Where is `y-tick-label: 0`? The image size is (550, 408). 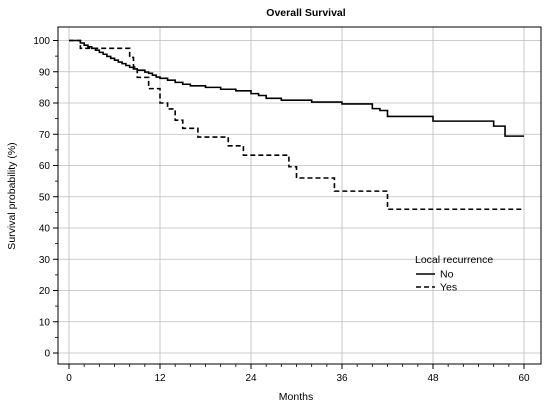 y-tick-label: 0 is located at coordinates (47, 354).